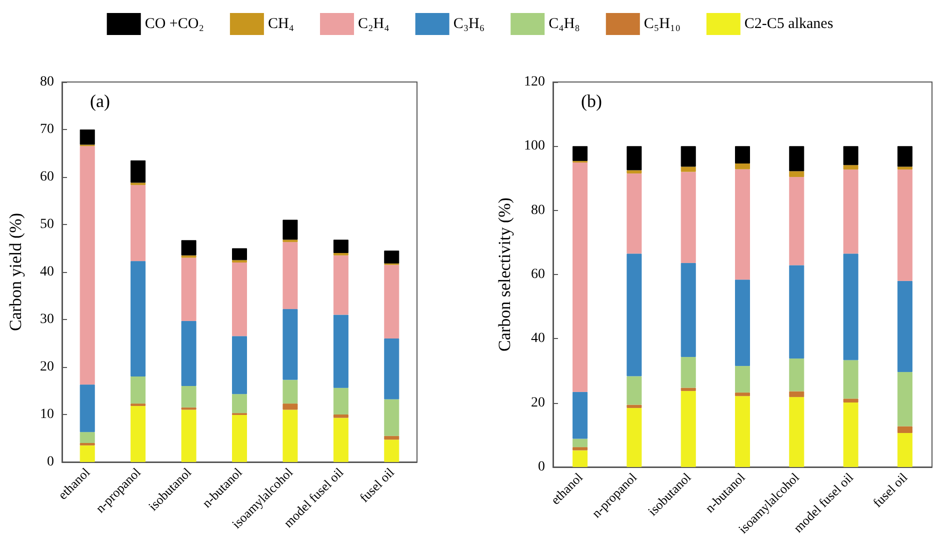 Image resolution: width=940 pixels, height=555 pixels. Describe the element at coordinates (789, 24) in the screenshot. I see `legend-label: C2-C5 alkanes` at that location.